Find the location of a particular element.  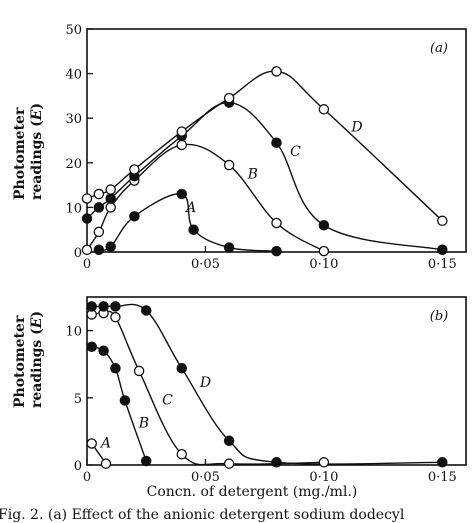

series-line-B is located at coordinates (205, 197).